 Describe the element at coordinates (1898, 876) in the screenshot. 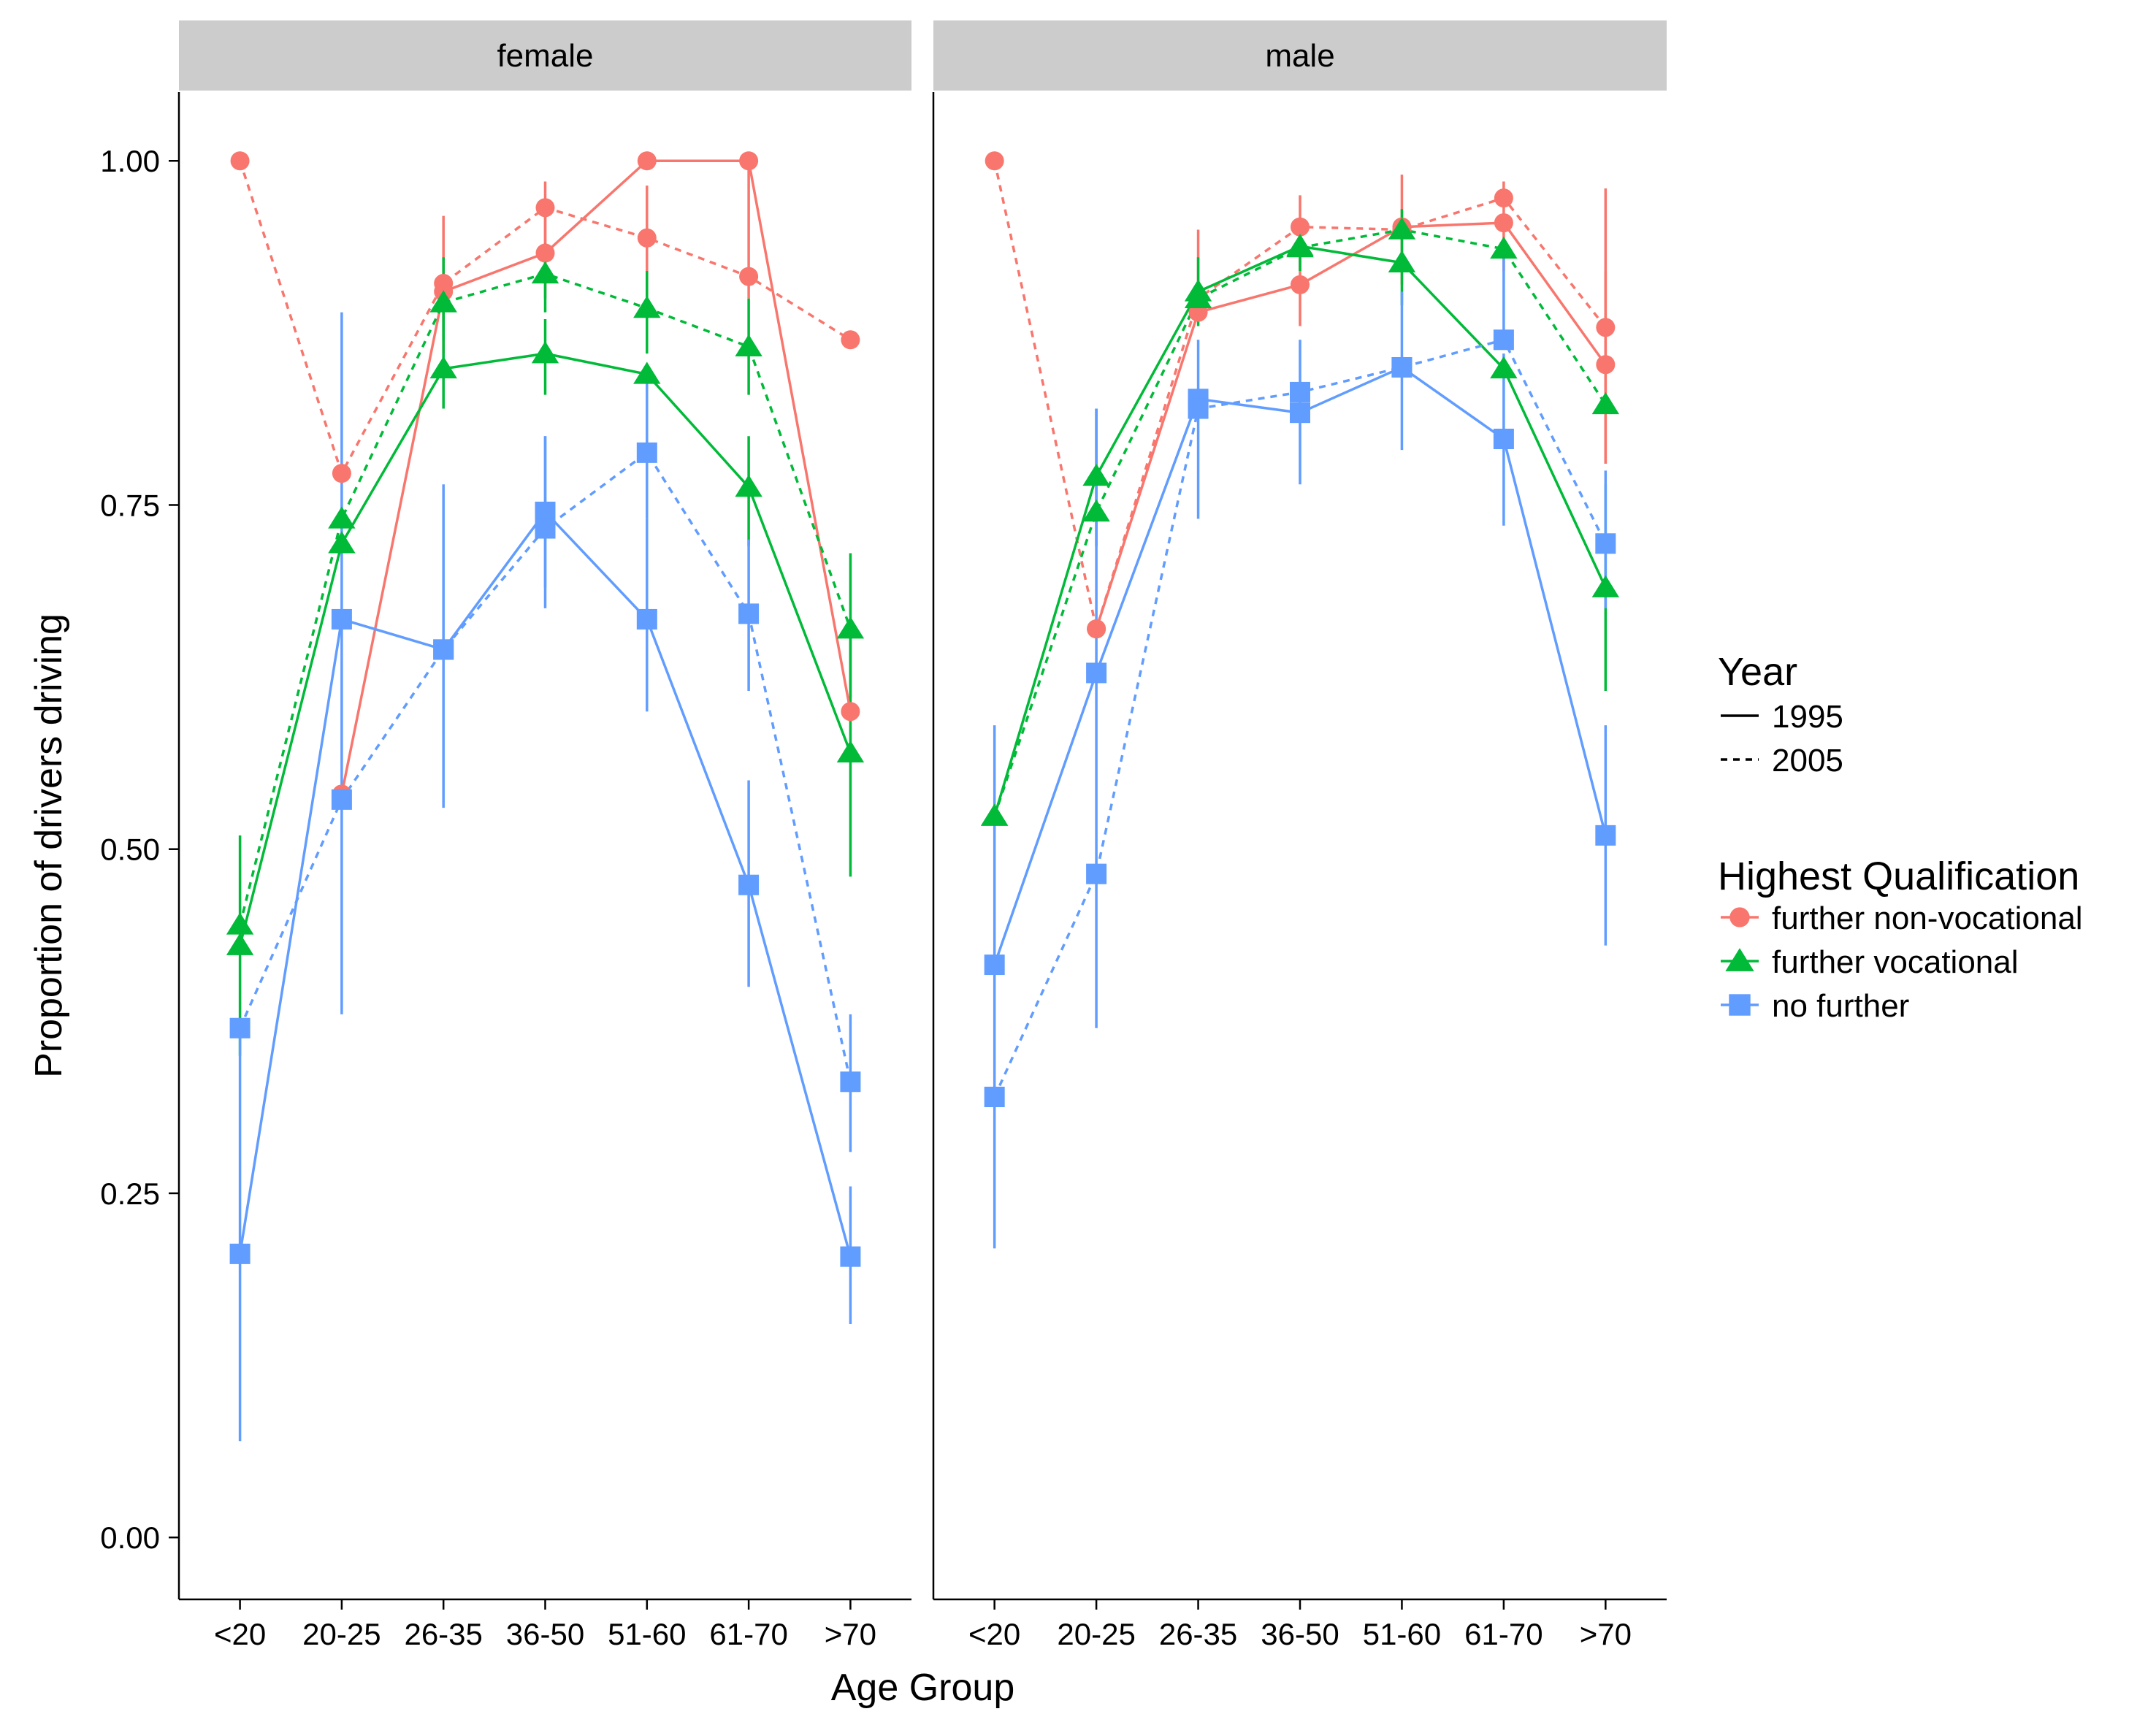

I see `legend-title-qualification: Highest Qualification` at that location.